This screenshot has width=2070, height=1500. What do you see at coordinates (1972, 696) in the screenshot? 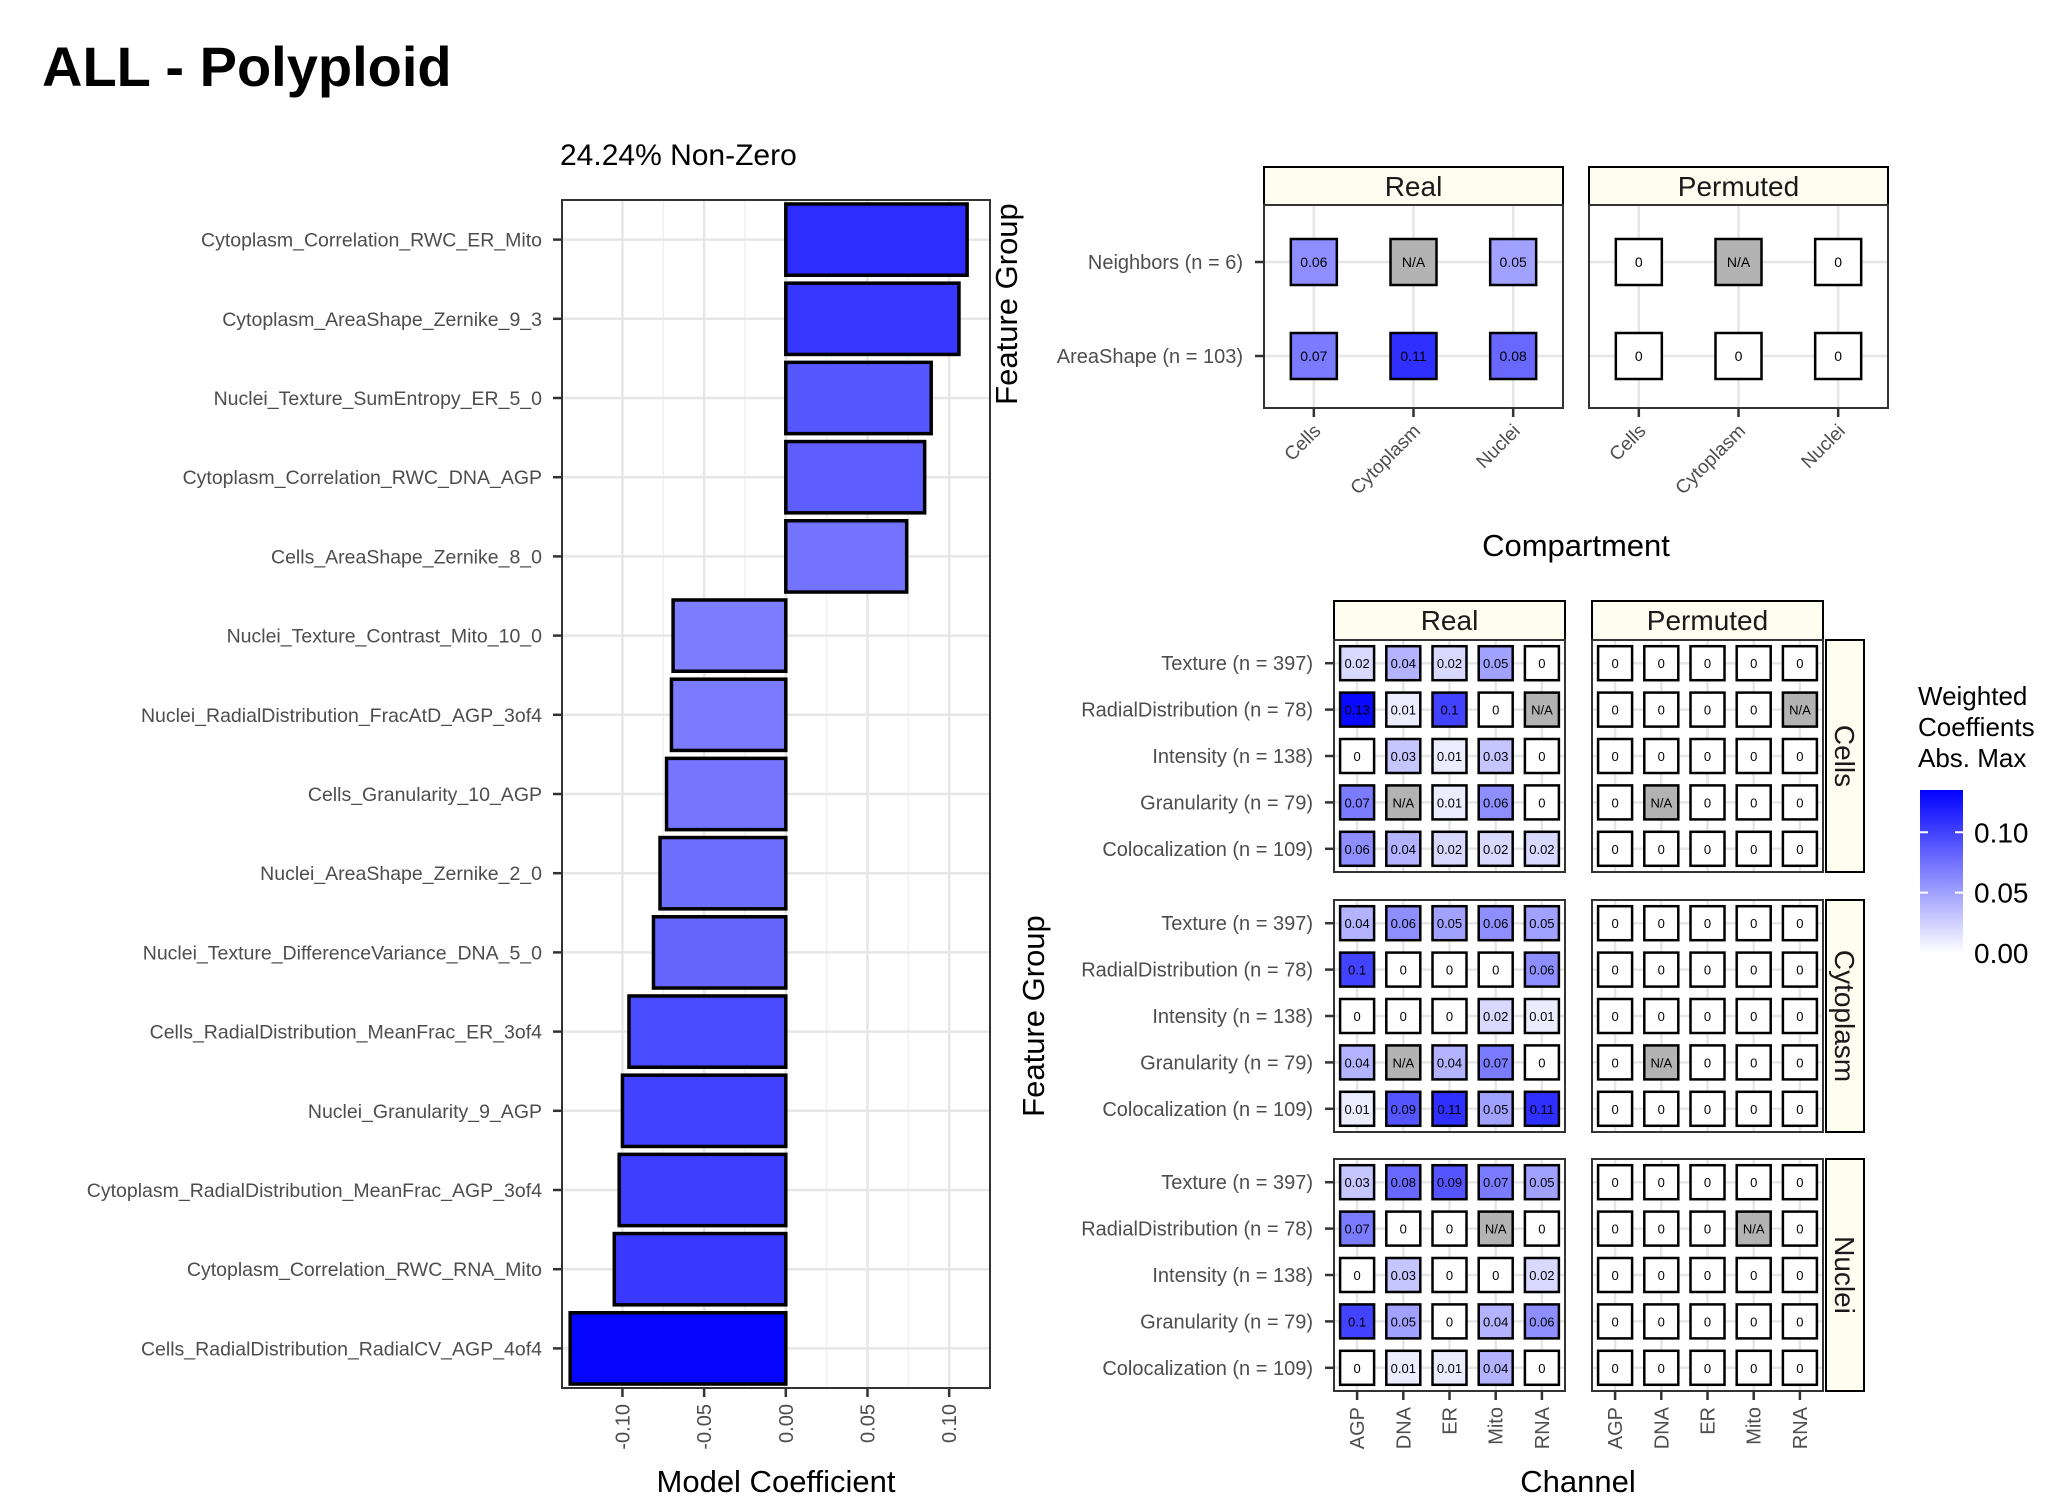
I see `legend-title-line-1: Weighted` at bounding box center [1972, 696].